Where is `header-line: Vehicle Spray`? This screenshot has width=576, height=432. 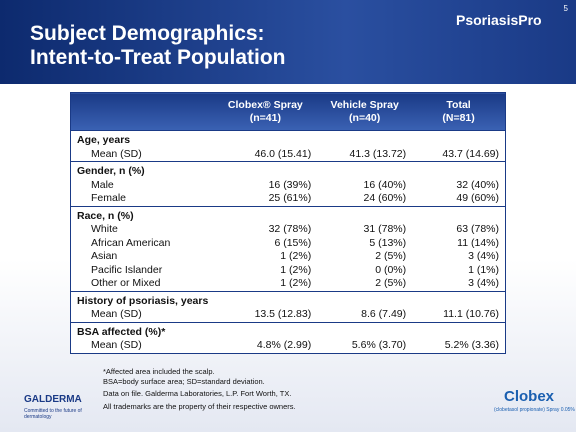 header-line: Vehicle Spray is located at coordinates (364, 104).